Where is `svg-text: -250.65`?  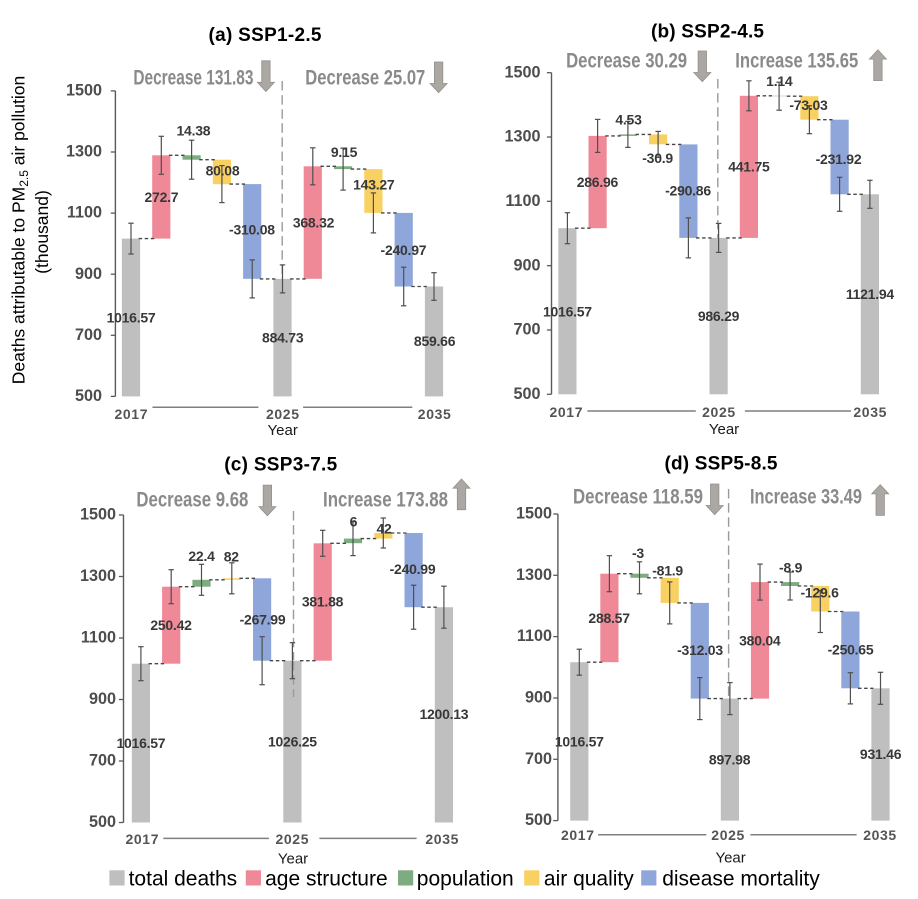 svg-text: -250.65 is located at coordinates (851, 650).